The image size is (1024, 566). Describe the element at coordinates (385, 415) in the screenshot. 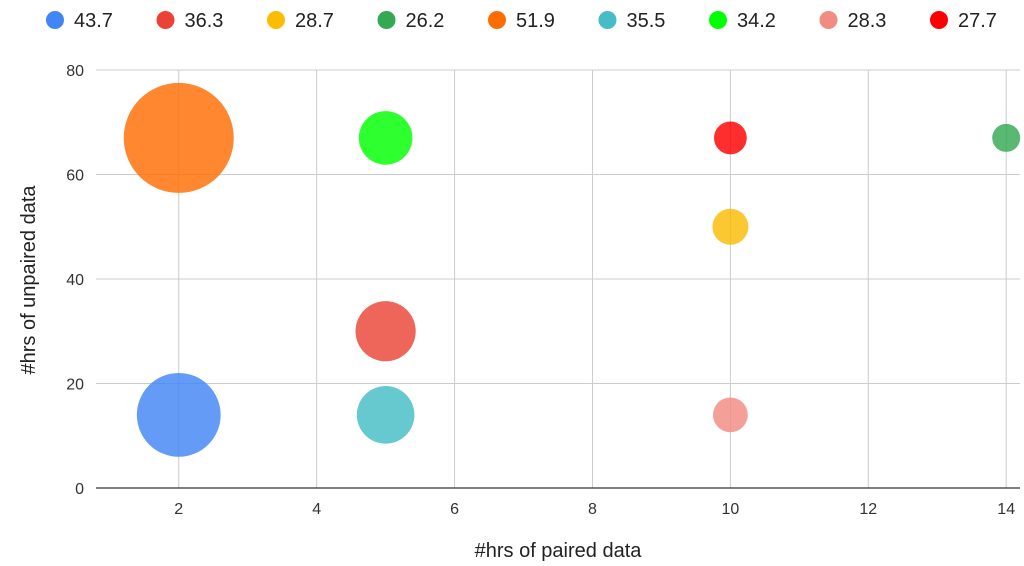

I see `bubble-35.5` at that location.